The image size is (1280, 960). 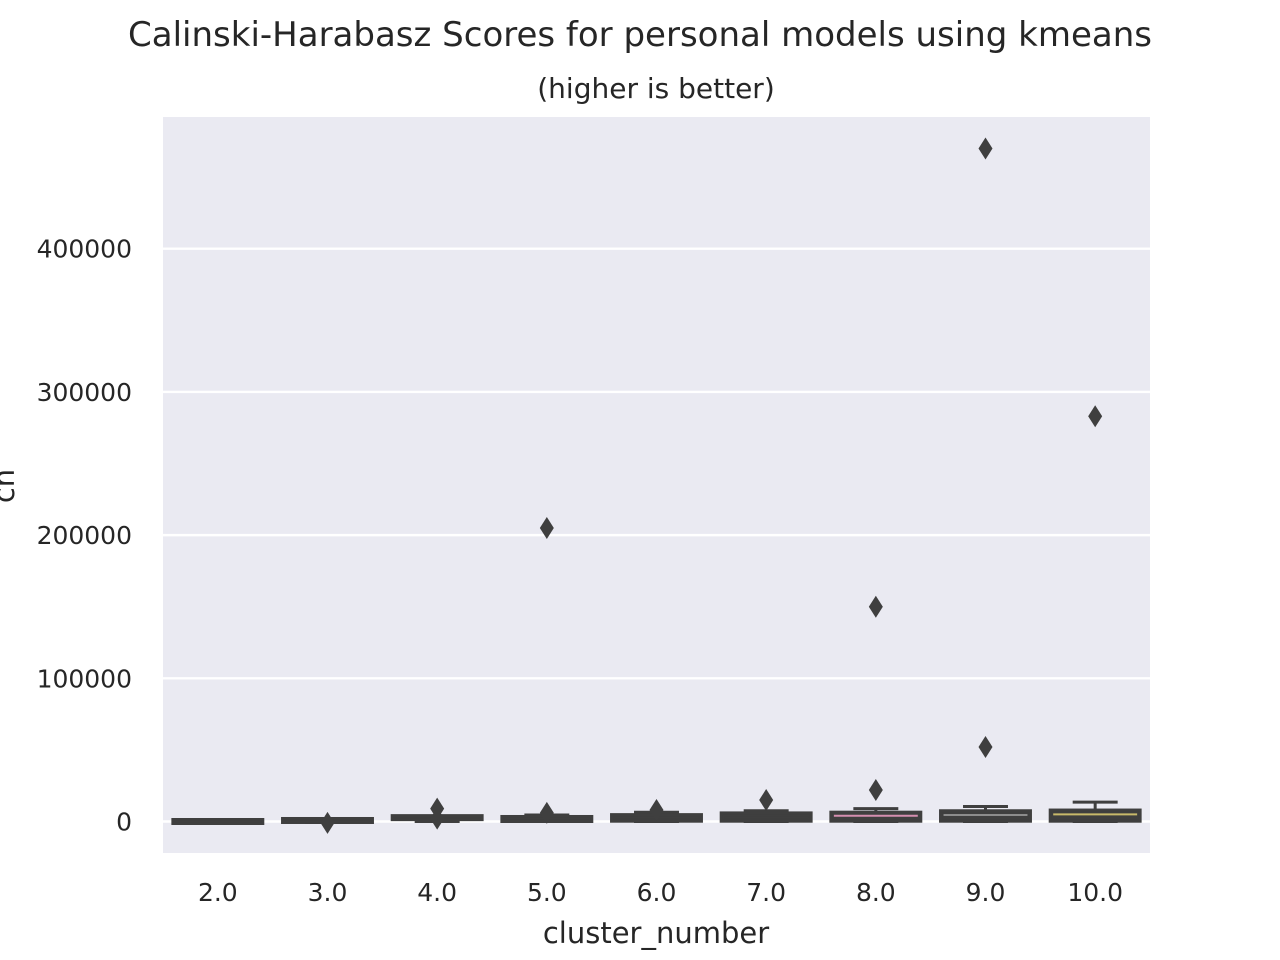 I want to click on box-2.0, so click(x=218, y=821).